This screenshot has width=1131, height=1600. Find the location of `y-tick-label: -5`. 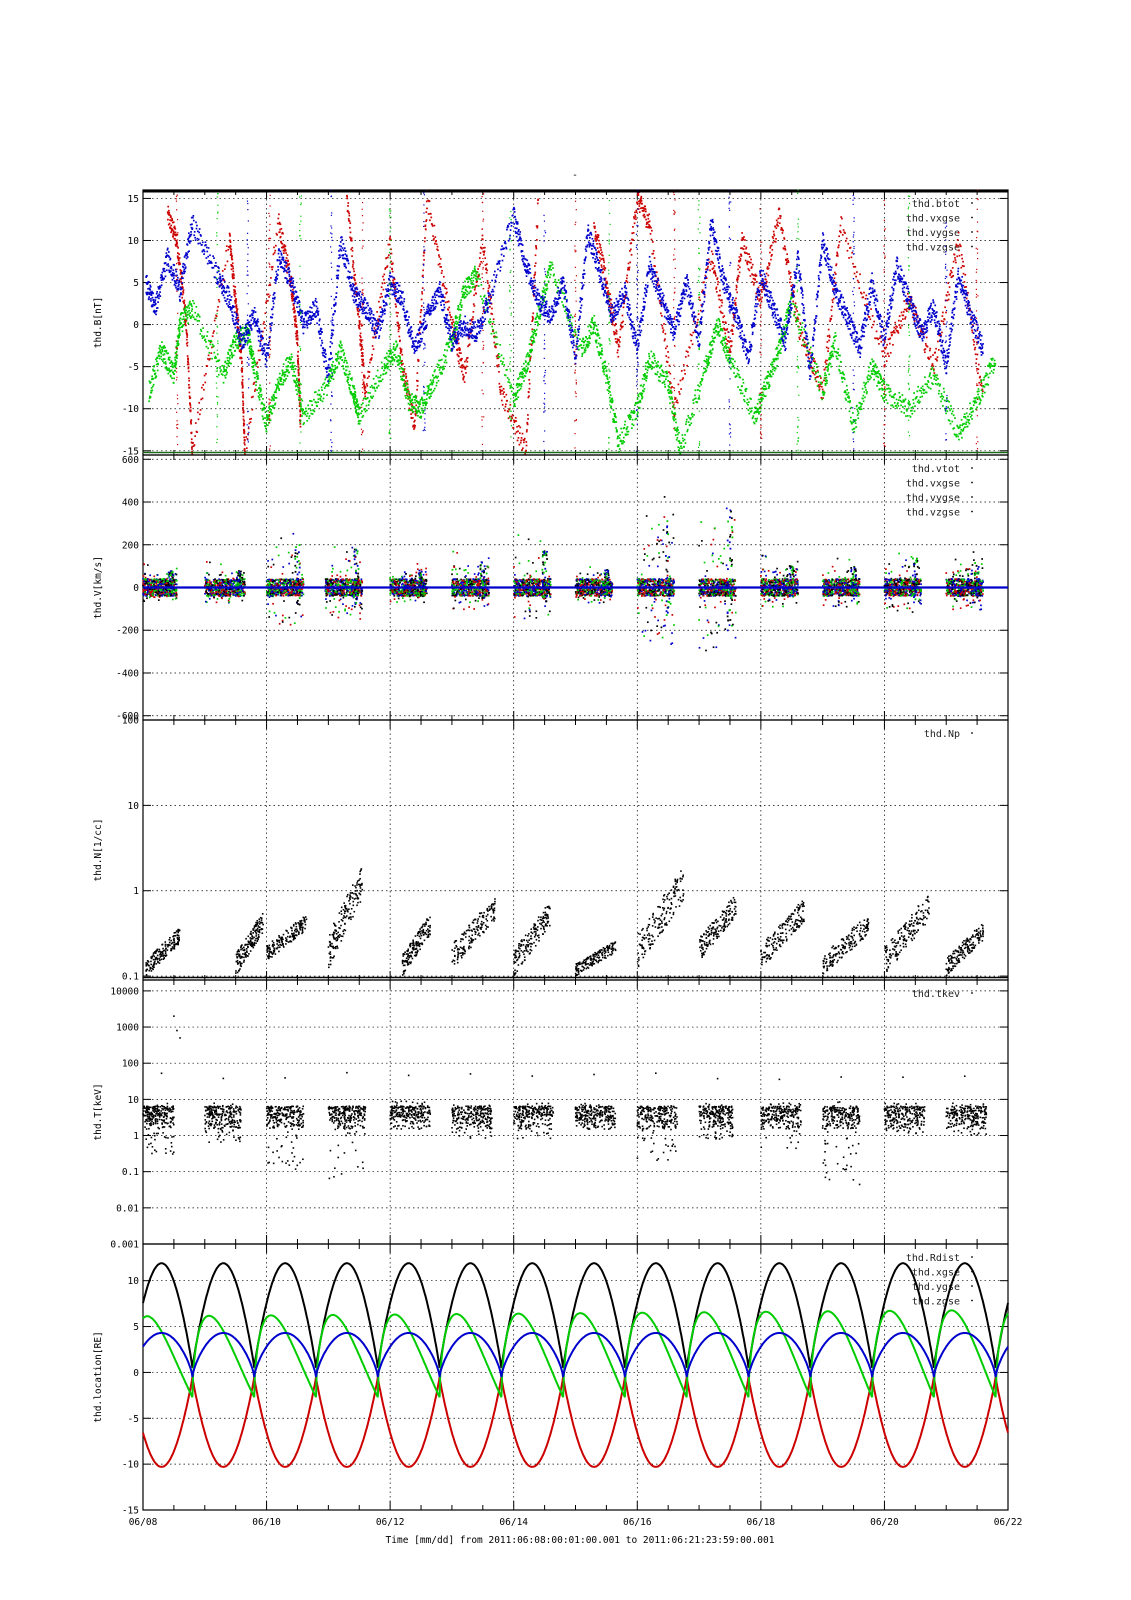

y-tick-label: -5 is located at coordinates (133, 367).